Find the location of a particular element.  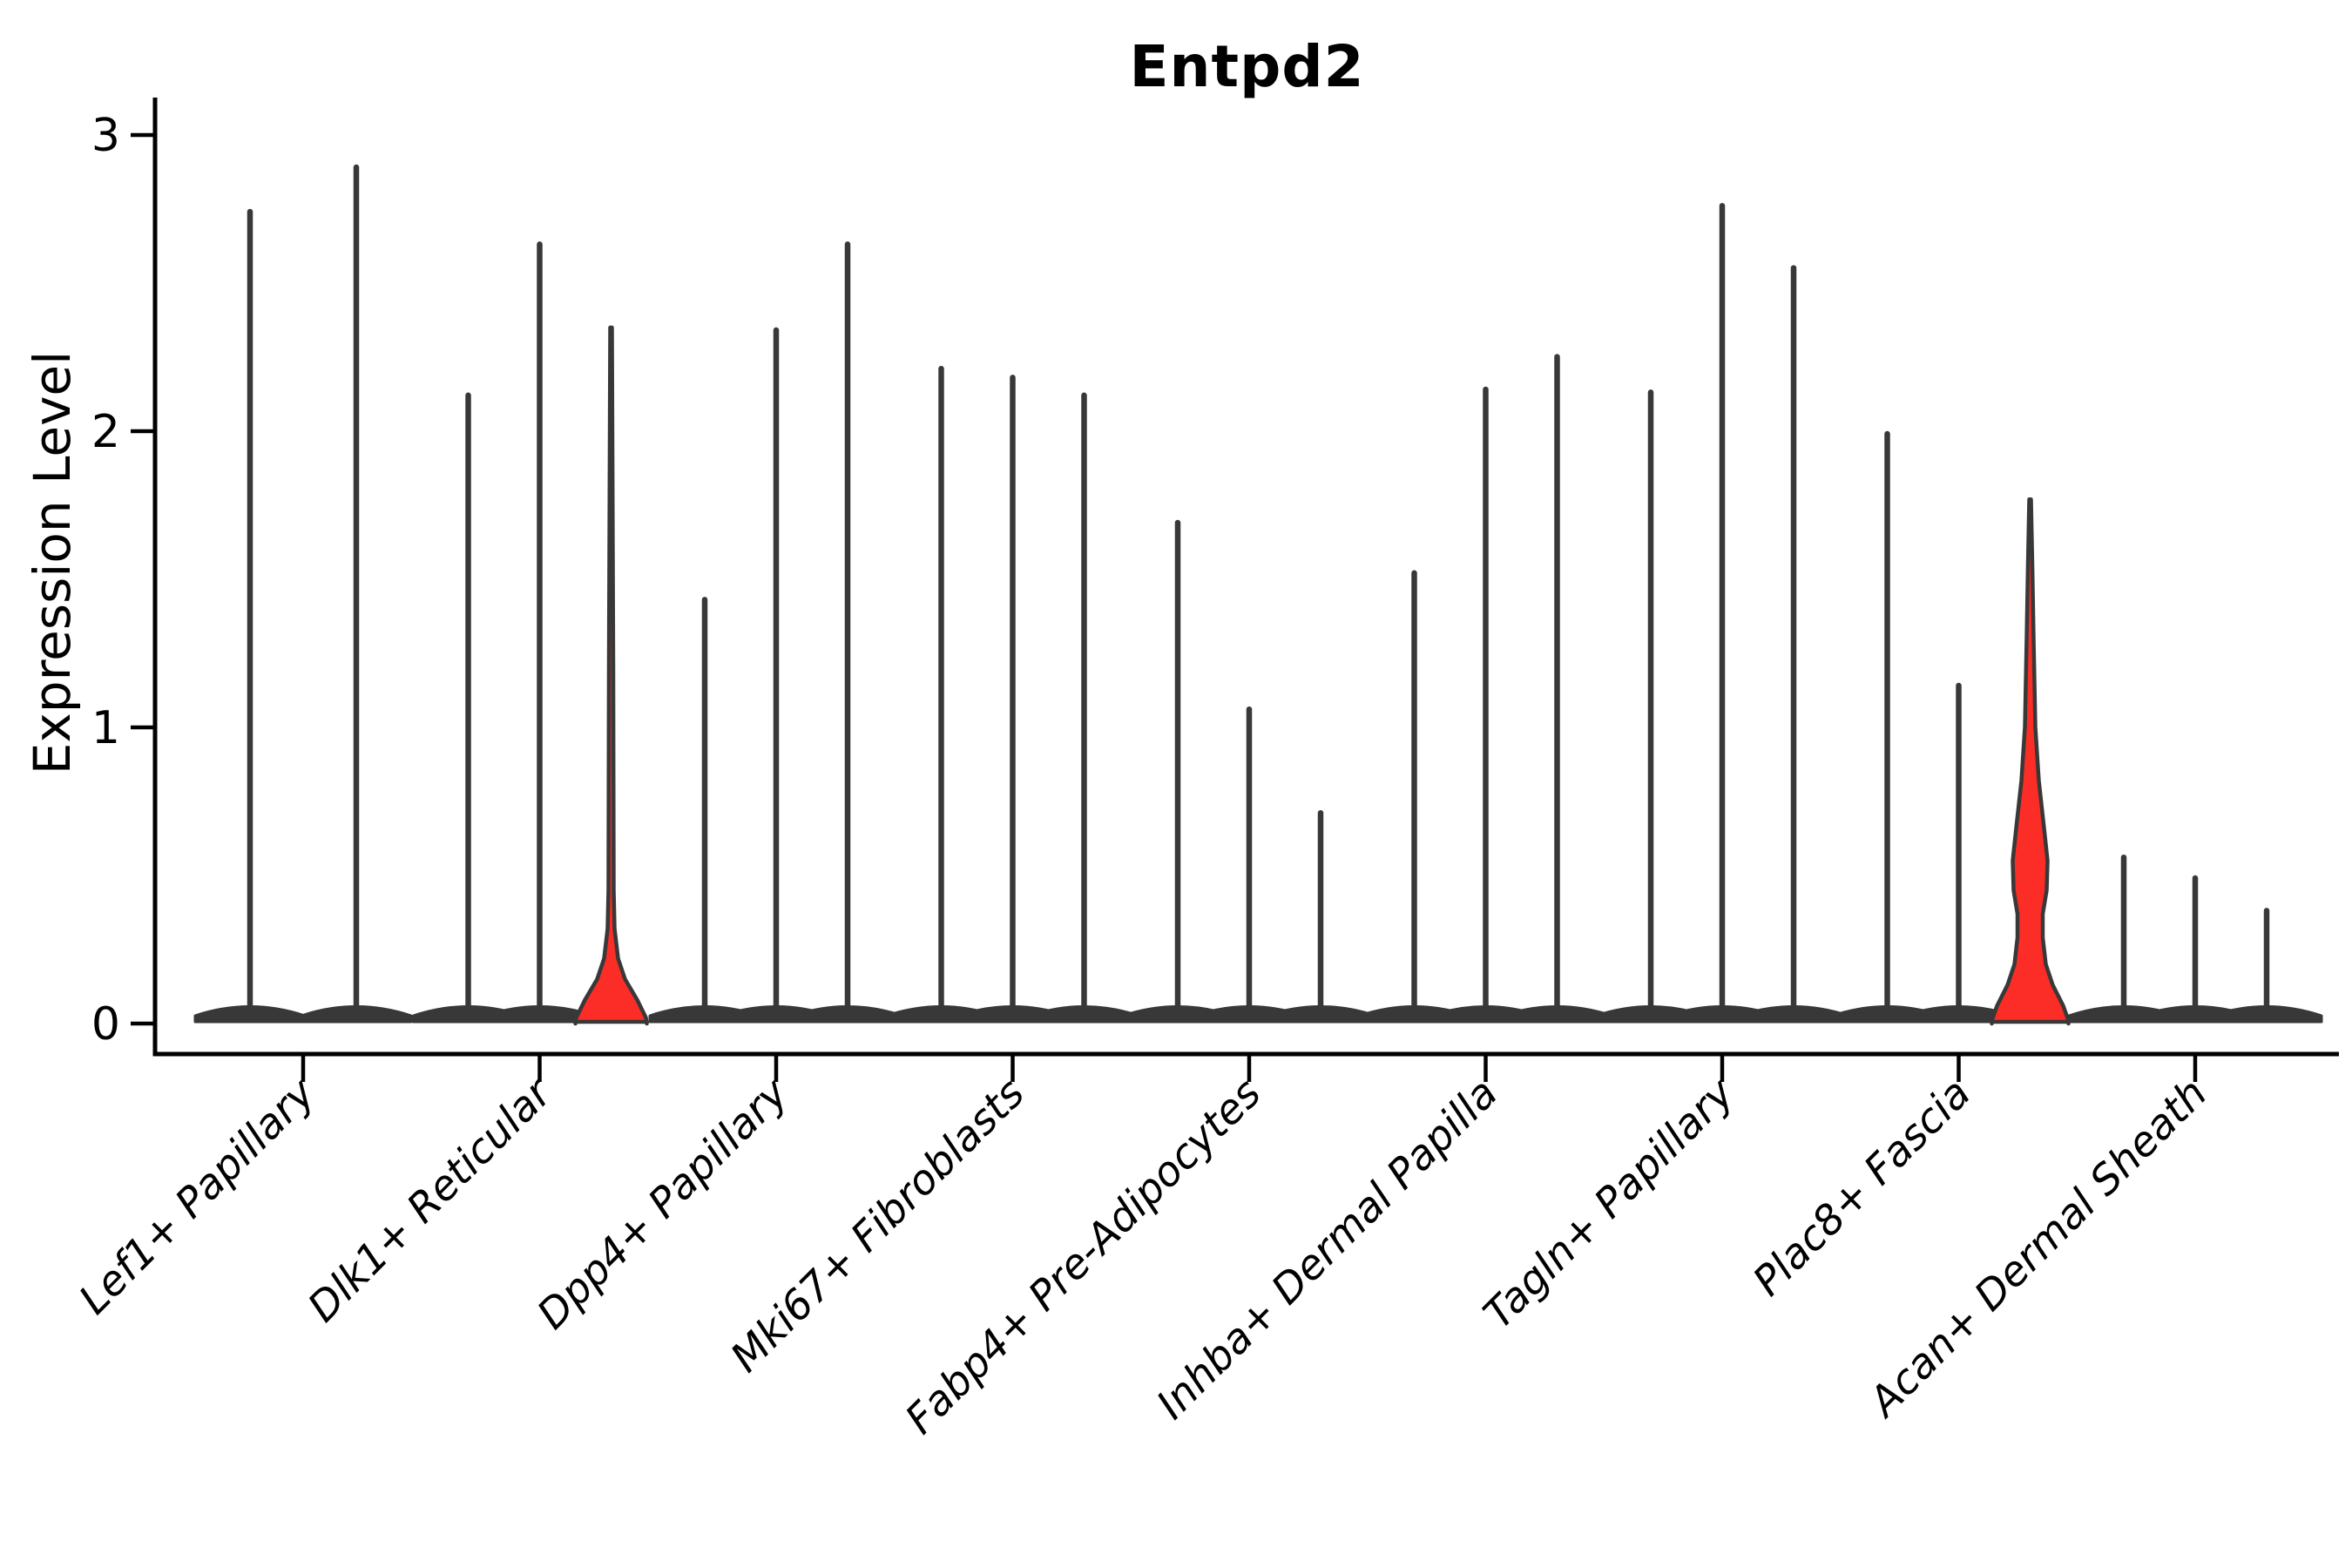

y-tick-label: 3 is located at coordinates (106, 136).